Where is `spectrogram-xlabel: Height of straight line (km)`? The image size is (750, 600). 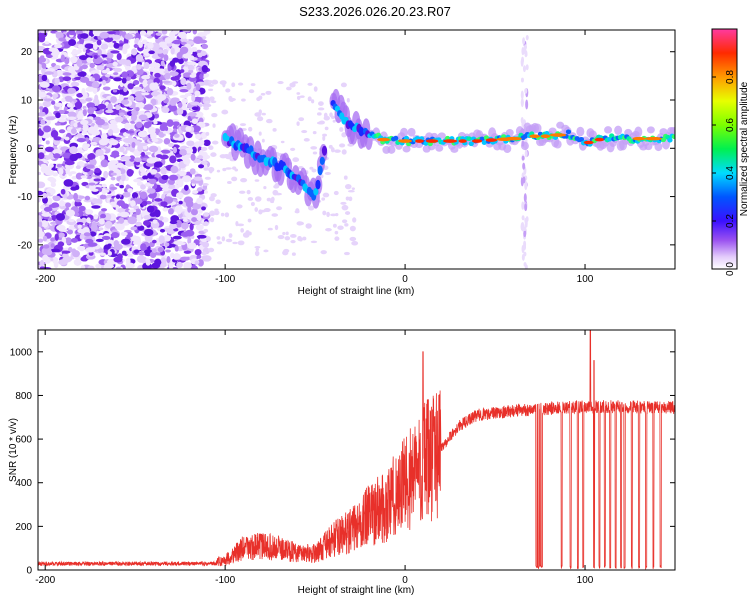
spectrogram-xlabel: Height of straight line (km) is located at coordinates (356, 291).